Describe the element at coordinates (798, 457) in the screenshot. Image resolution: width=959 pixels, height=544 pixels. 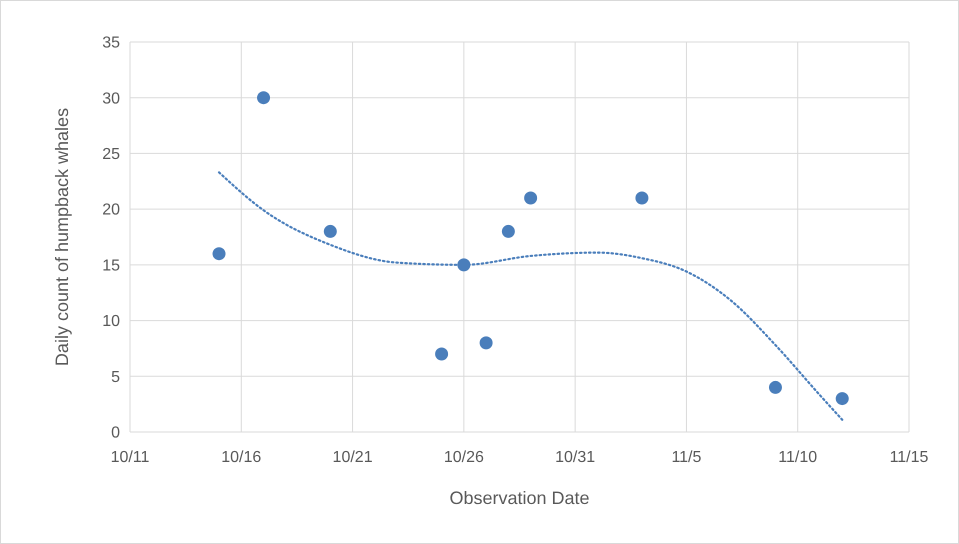
I see `x-tick-label: 11/10` at that location.